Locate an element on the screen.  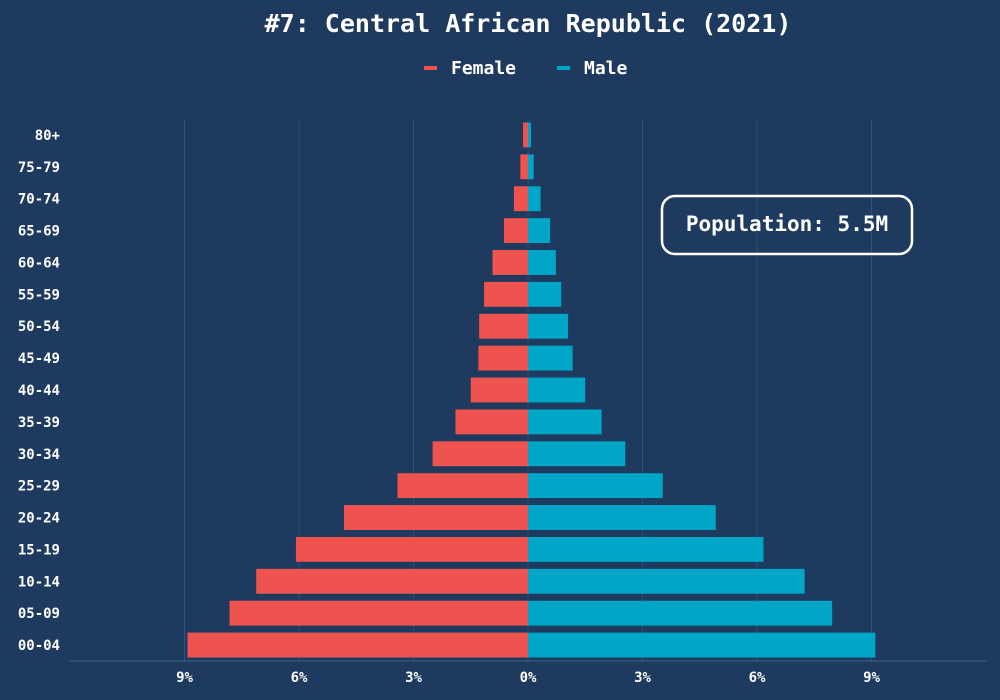
population-annotation: Population: 5.5M is located at coordinates (787, 225).